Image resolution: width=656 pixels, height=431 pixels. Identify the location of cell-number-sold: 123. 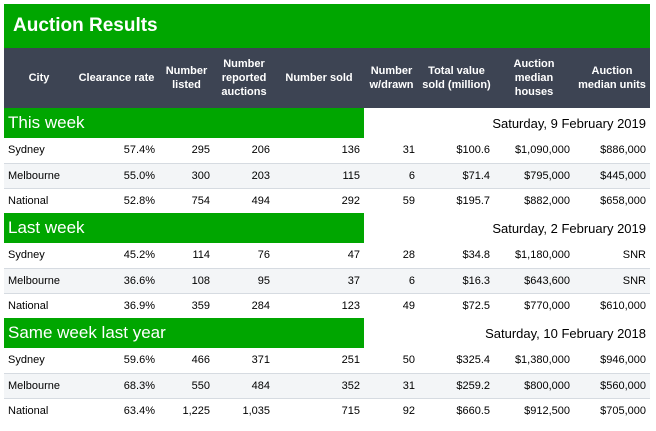
(319, 305).